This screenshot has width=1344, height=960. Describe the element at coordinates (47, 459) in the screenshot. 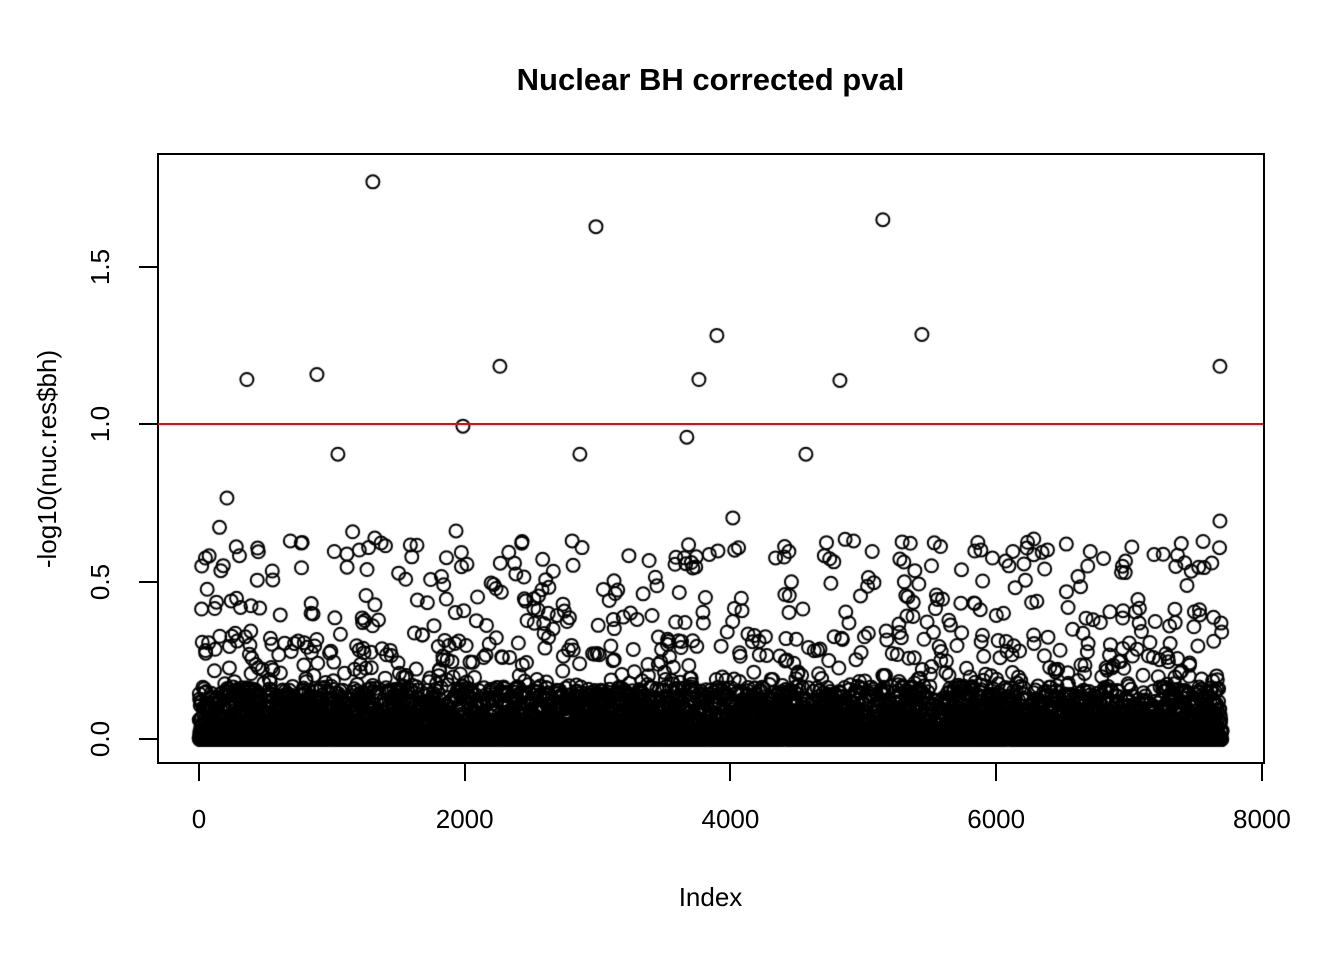

I see `y-axis-label: -log10(nuc.res$bh)` at that location.